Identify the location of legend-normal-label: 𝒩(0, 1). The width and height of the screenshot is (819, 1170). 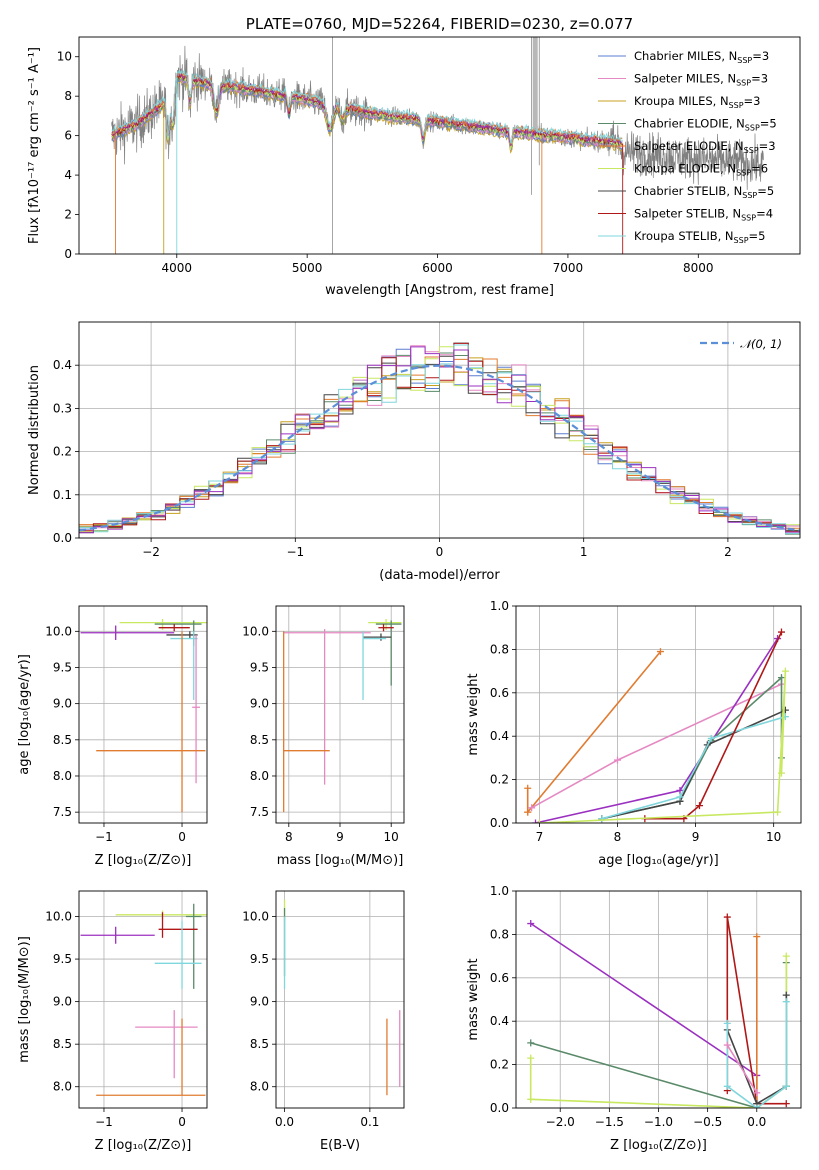
(761, 344).